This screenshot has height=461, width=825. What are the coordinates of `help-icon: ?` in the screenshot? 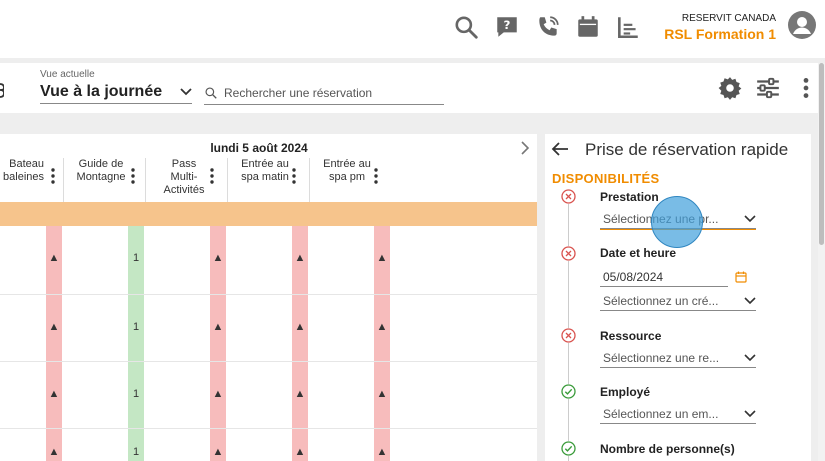 It's located at (507, 27).